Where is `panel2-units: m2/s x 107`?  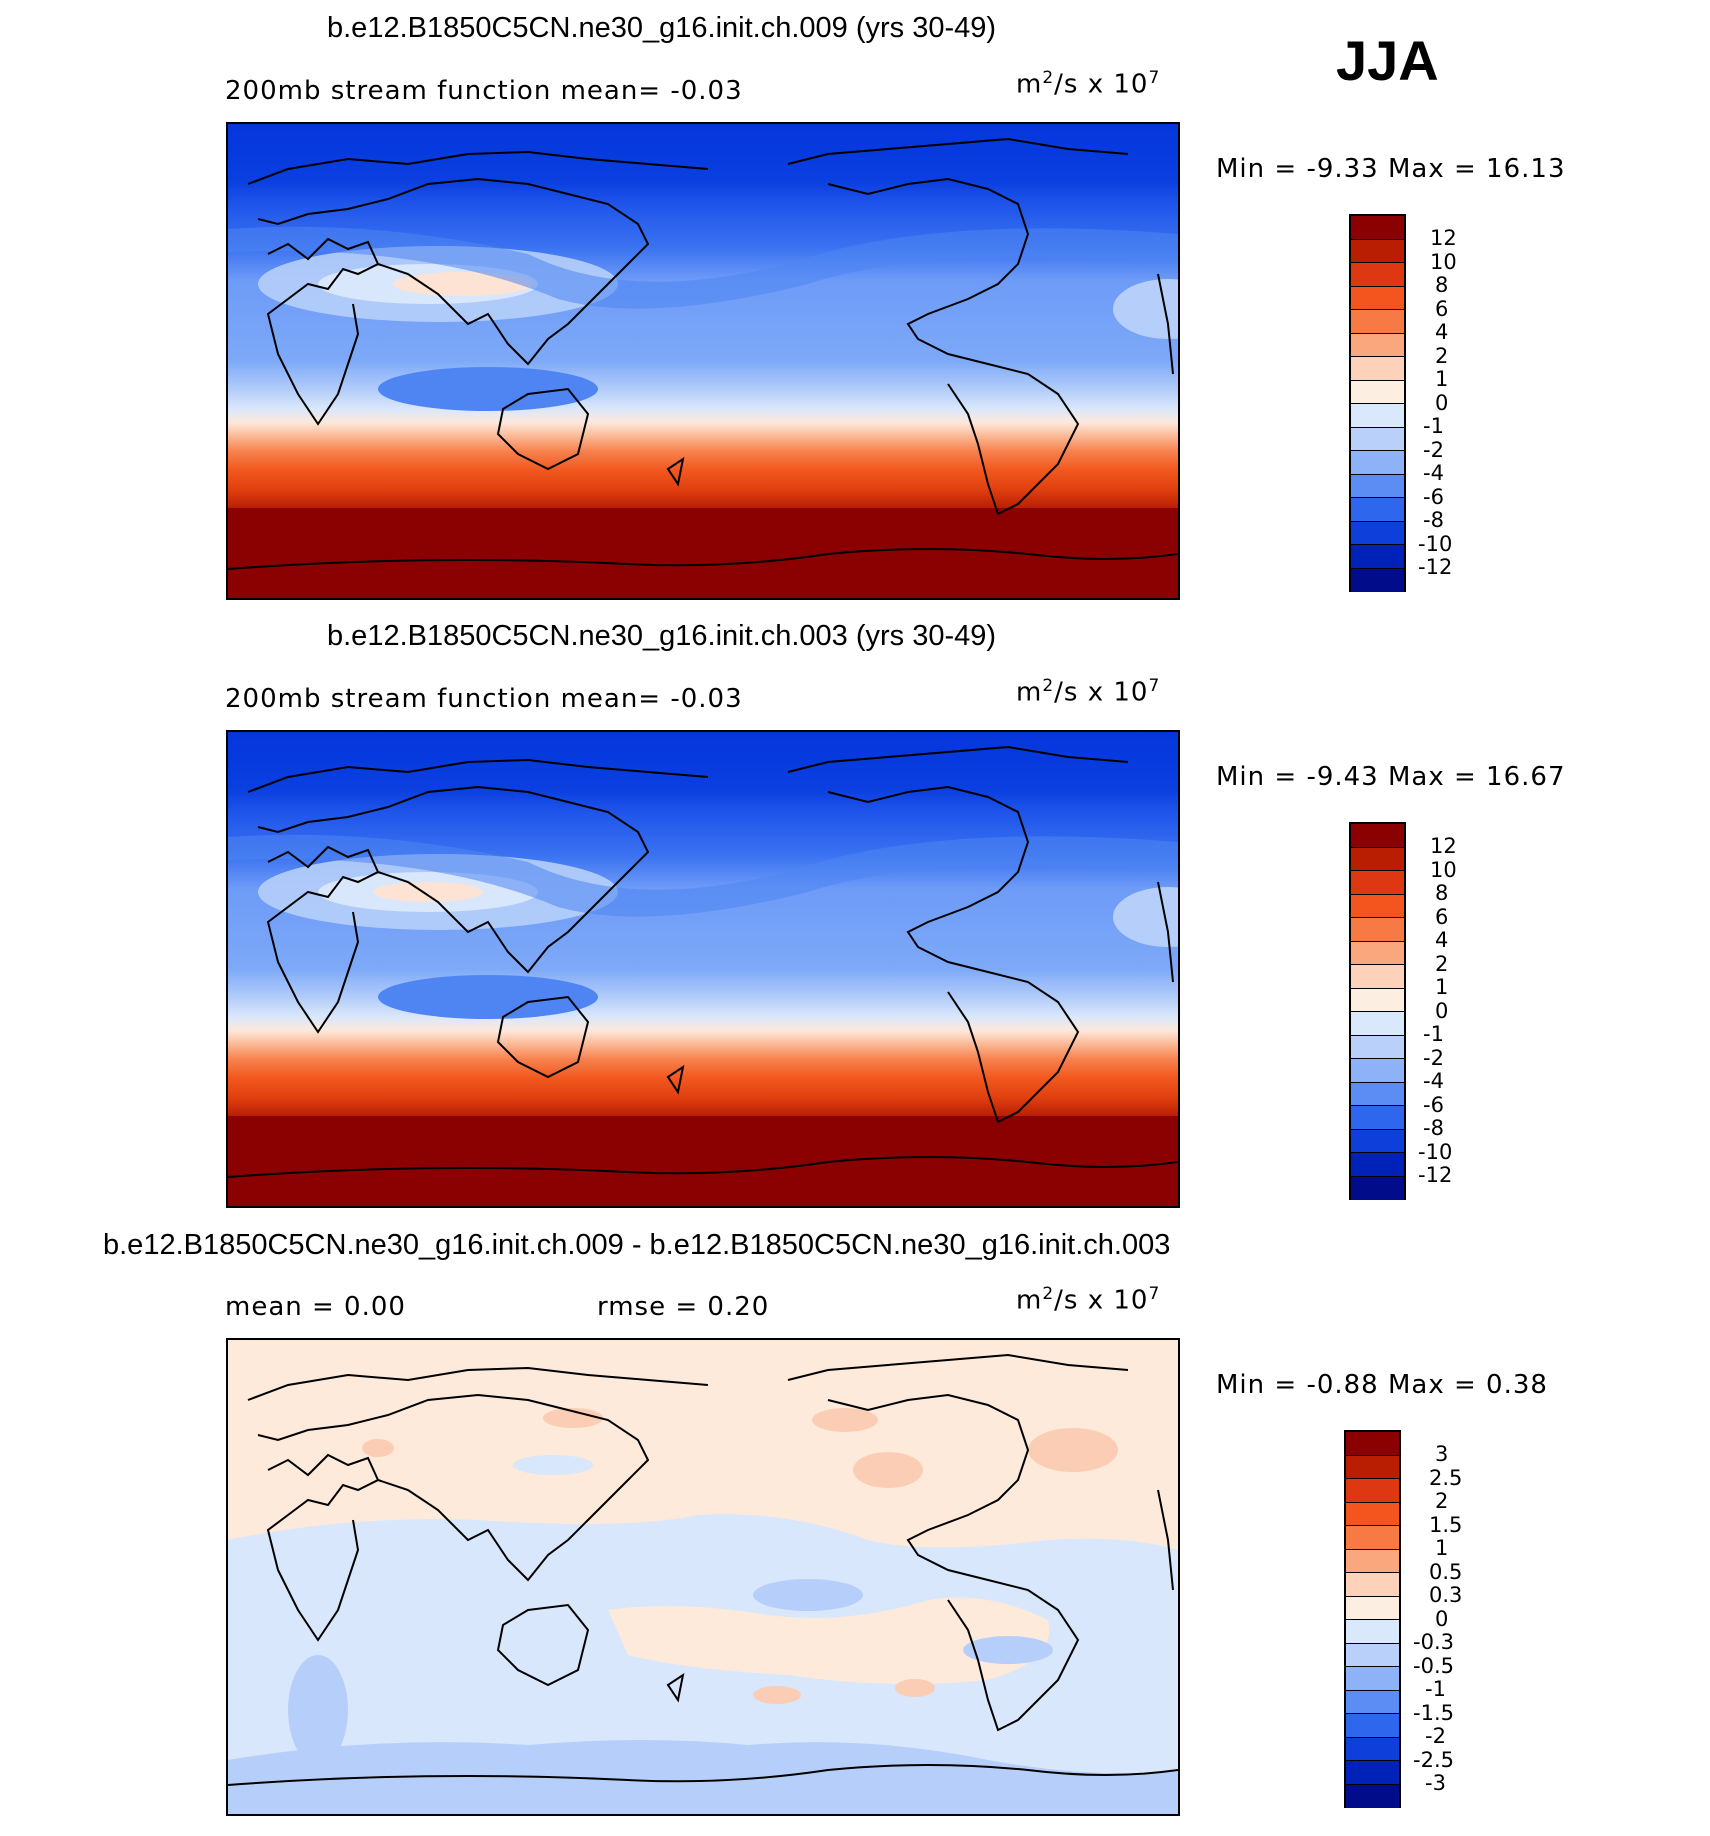 panel2-units: m2/s x 107 is located at coordinates (1088, 692).